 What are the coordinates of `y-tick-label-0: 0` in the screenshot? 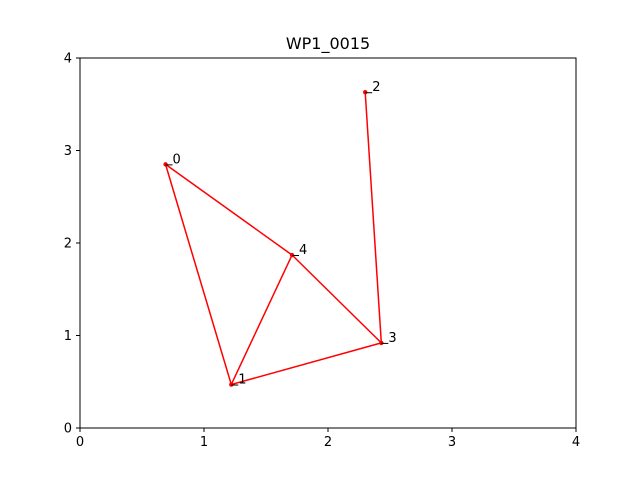 It's located at (68, 429).